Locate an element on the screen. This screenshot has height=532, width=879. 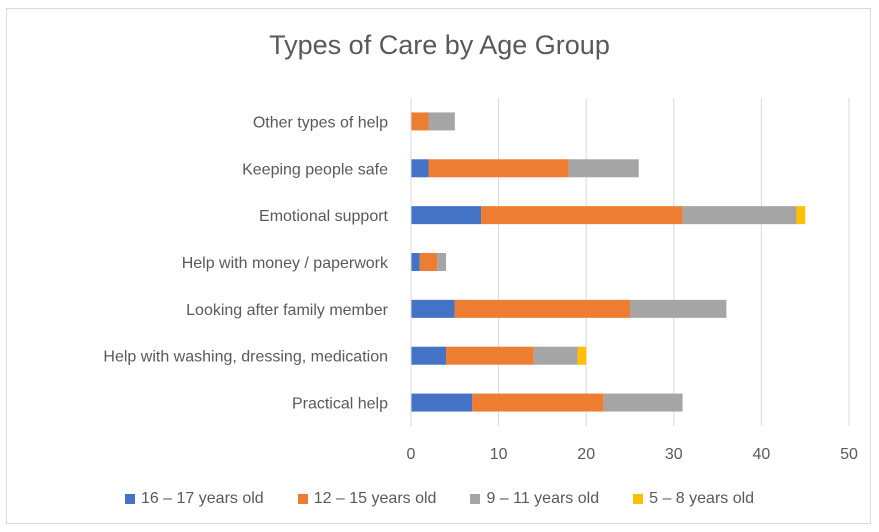
legend-item: 12 – 15 years old is located at coordinates (367, 499).